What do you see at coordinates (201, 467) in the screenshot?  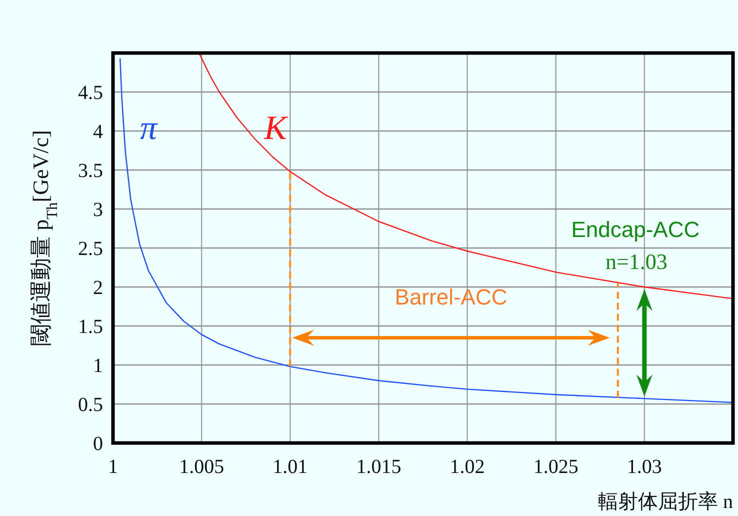 I see `x-tick-label: 1.005` at bounding box center [201, 467].